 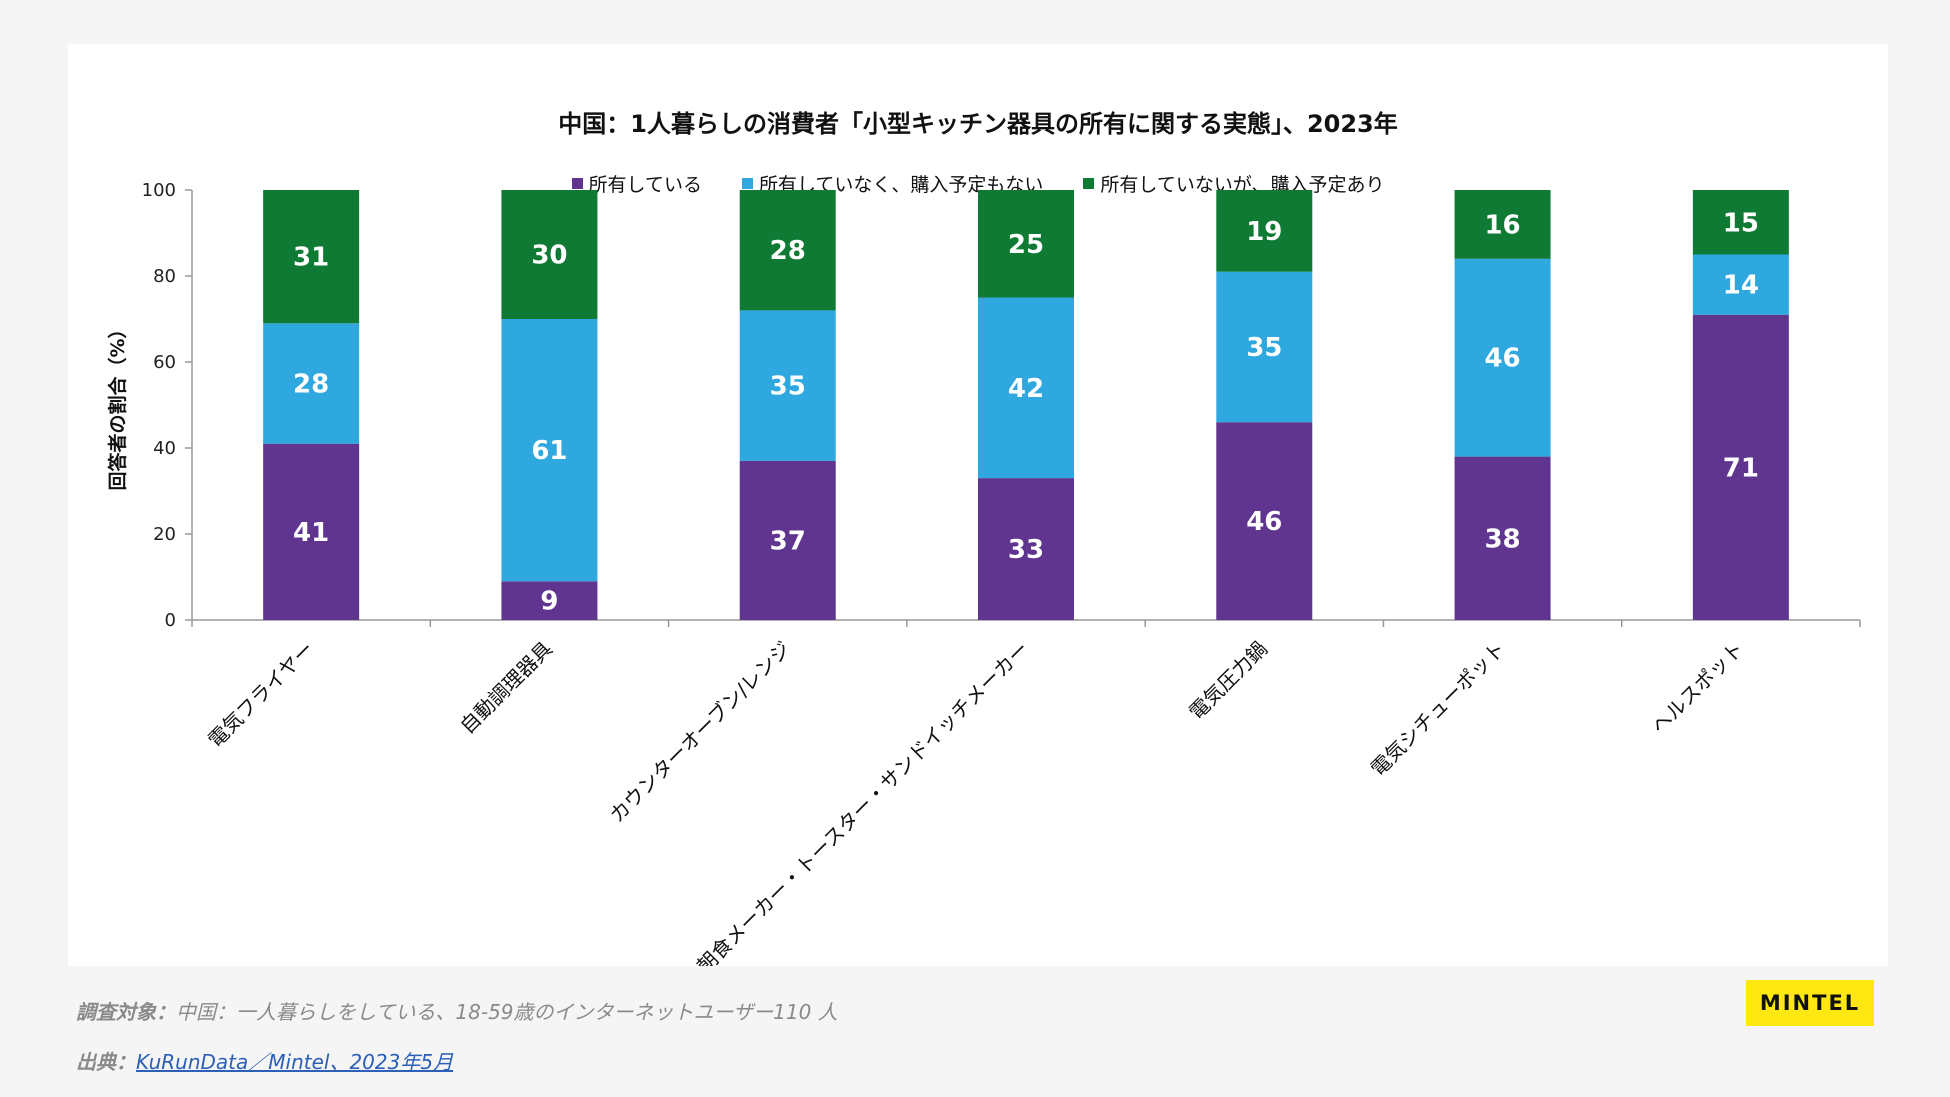 I want to click on data-label: 33, so click(x=1026, y=550).